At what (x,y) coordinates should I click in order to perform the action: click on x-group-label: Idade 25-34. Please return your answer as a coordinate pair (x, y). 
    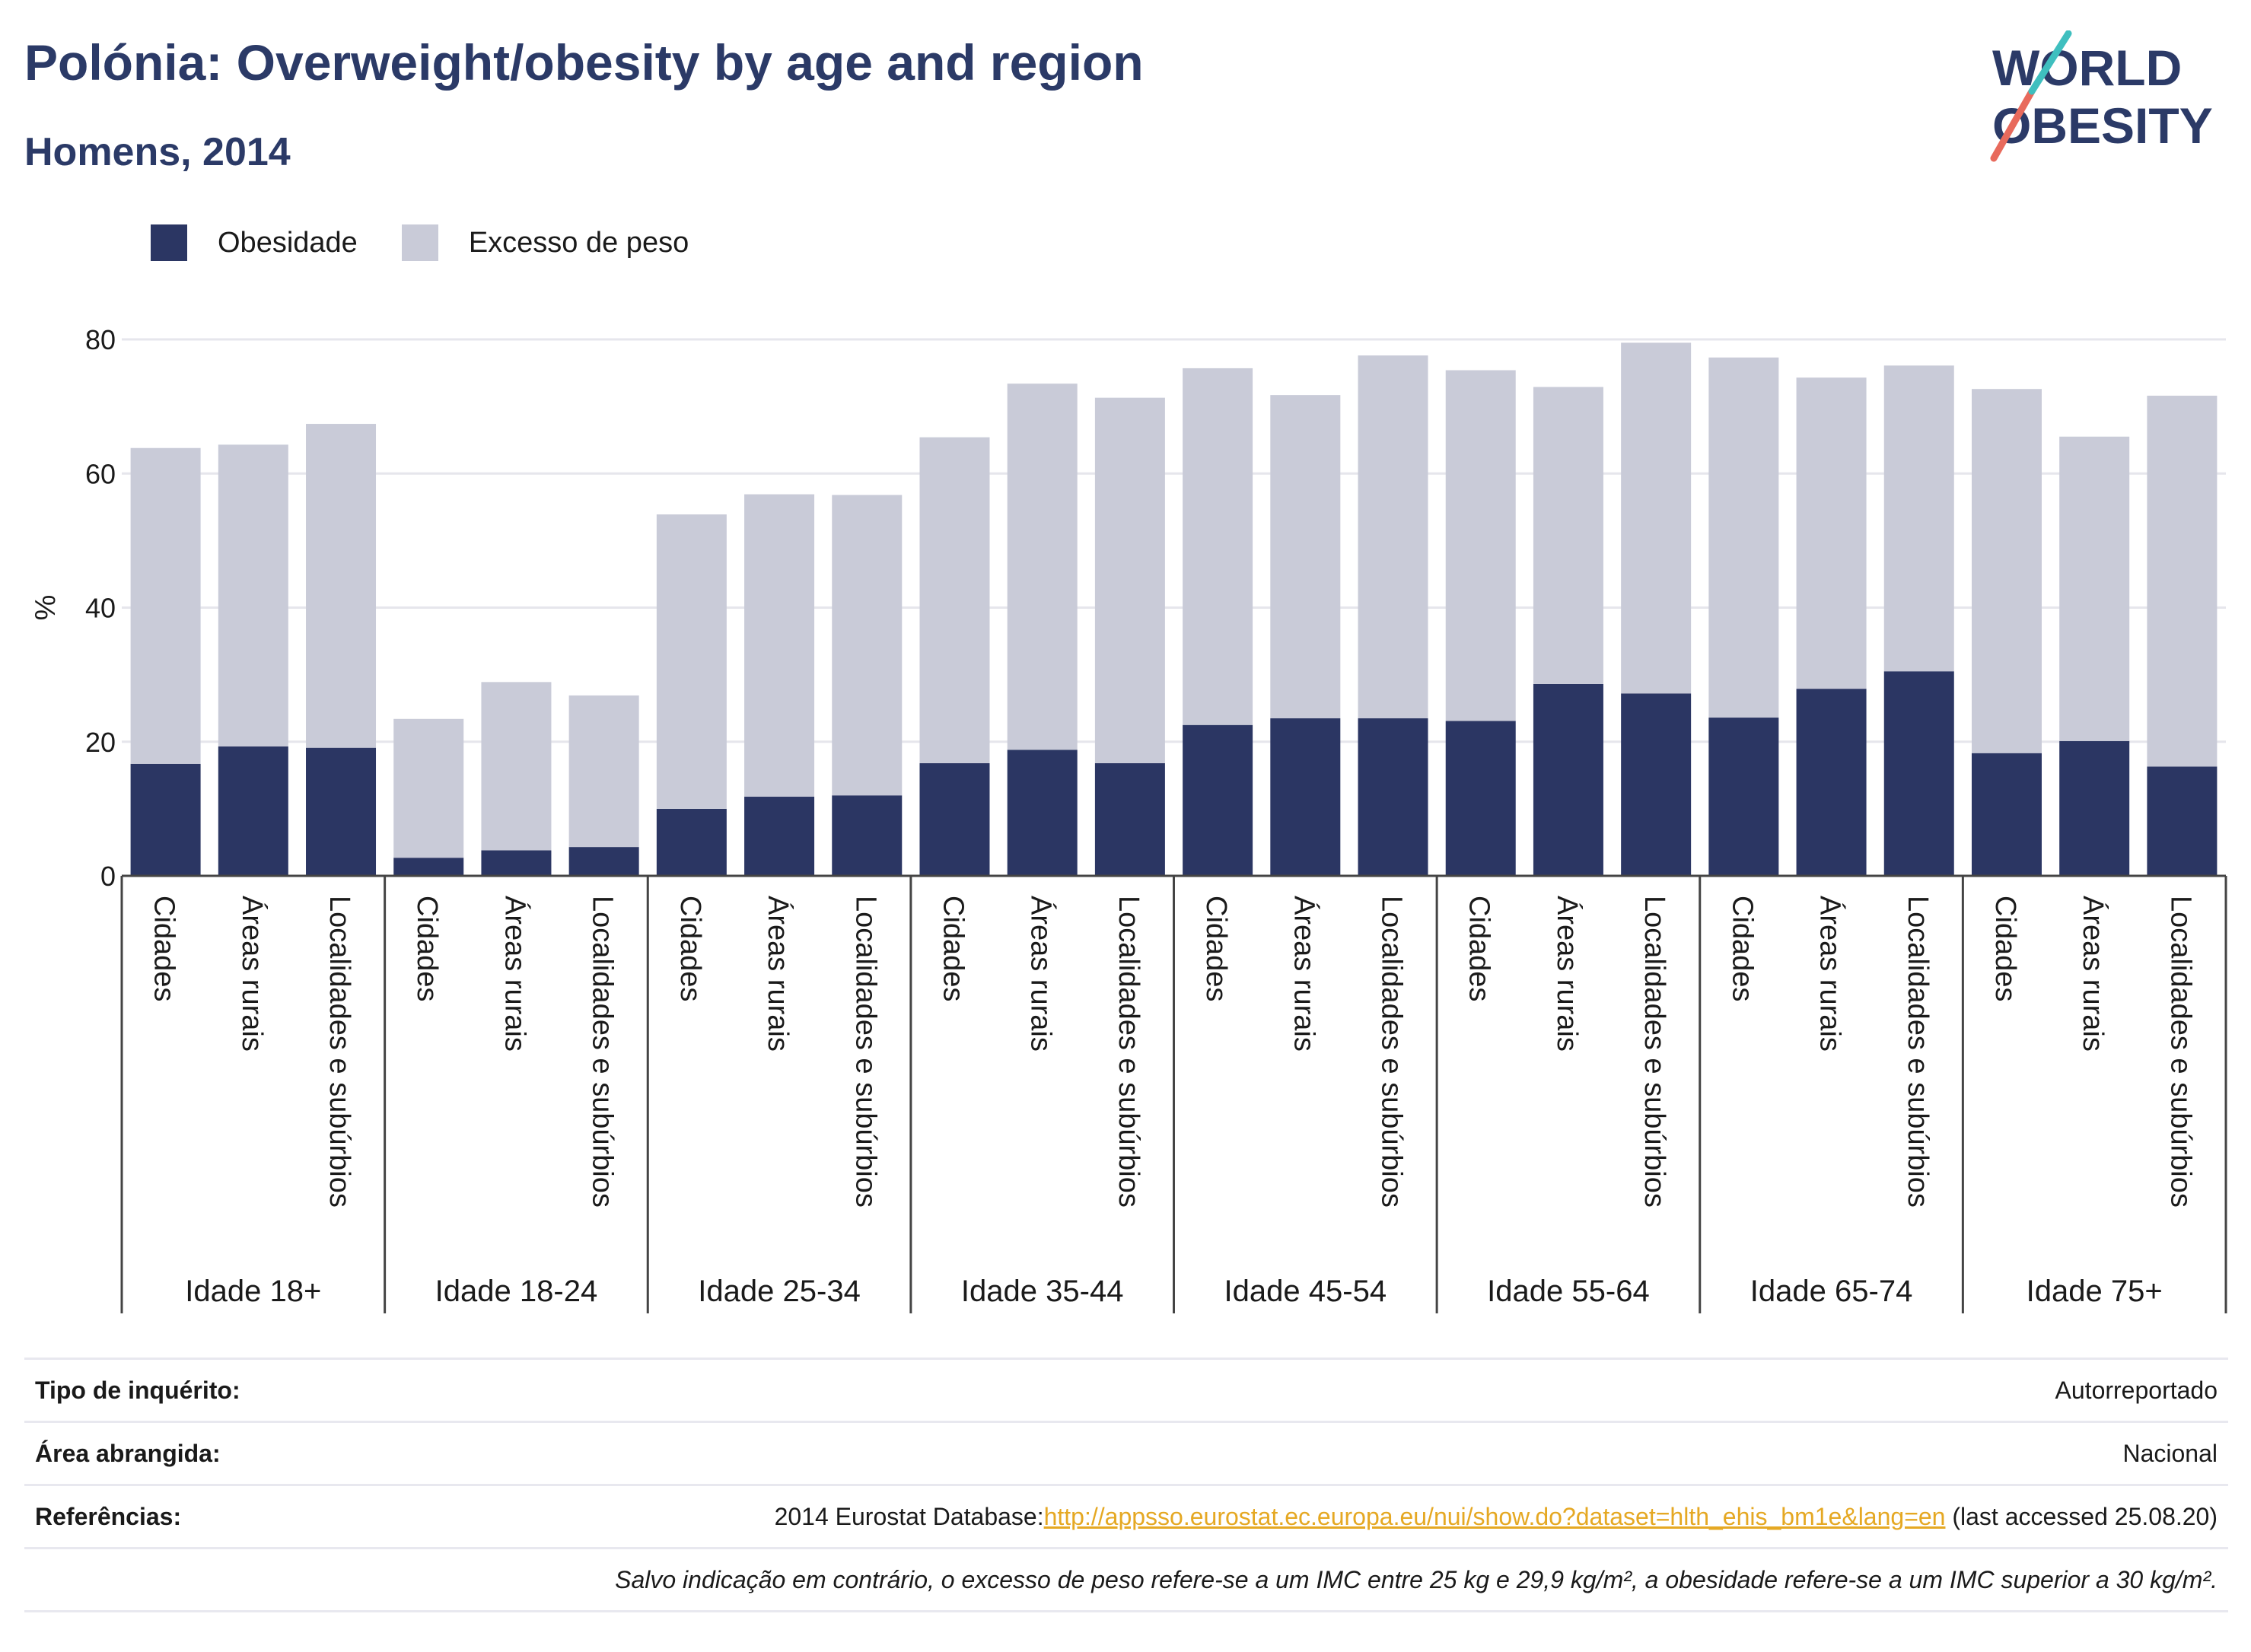
    Looking at the image, I should click on (779, 1291).